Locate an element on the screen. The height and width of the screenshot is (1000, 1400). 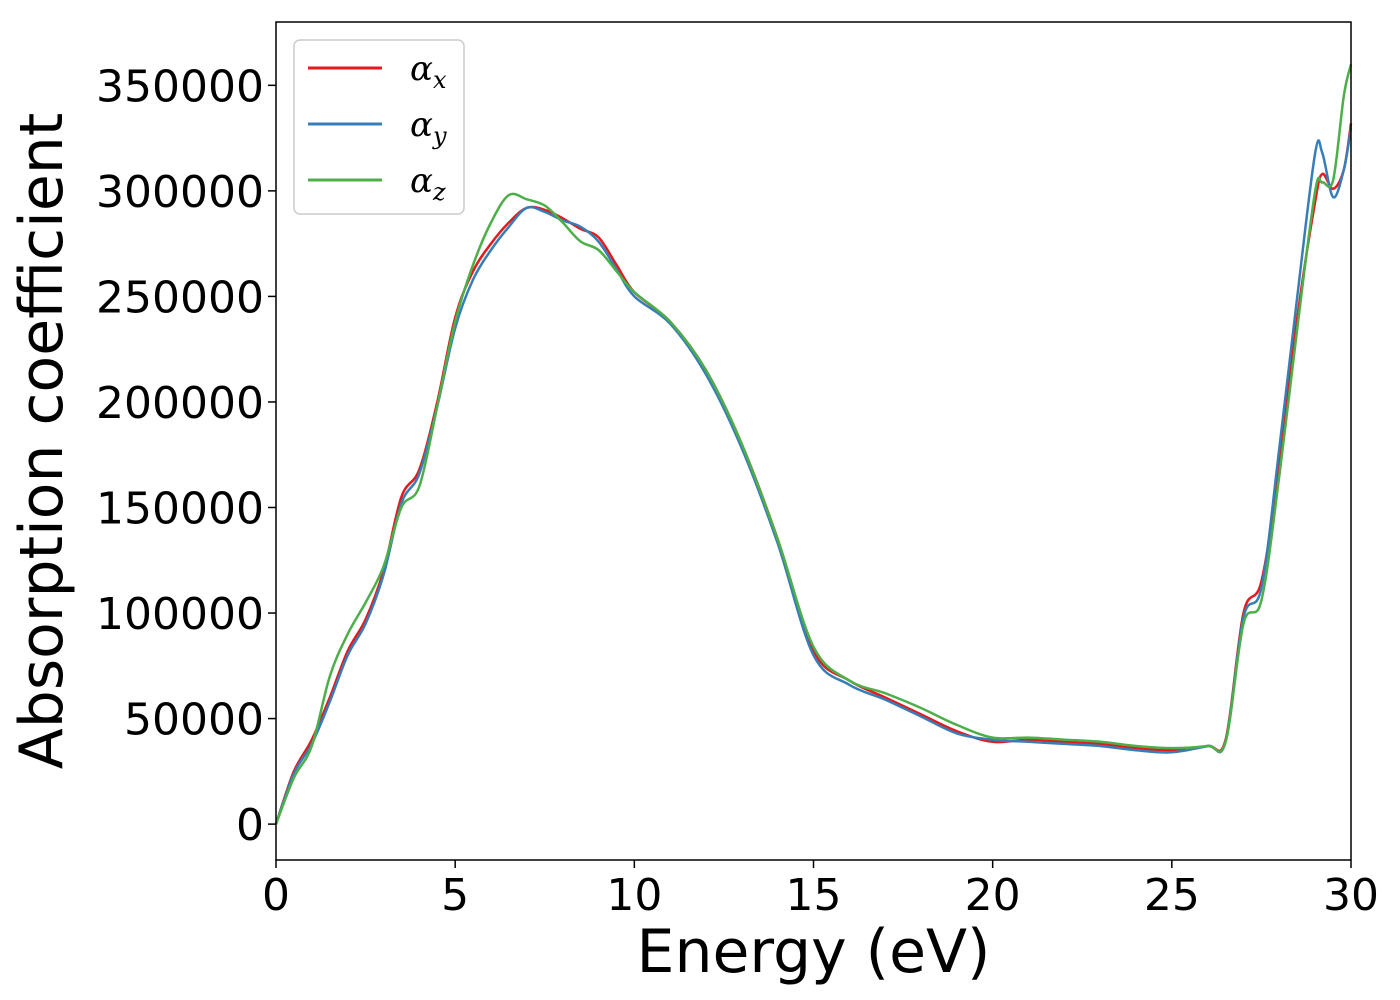
legend-label-z: αz is located at coordinates (428, 183).